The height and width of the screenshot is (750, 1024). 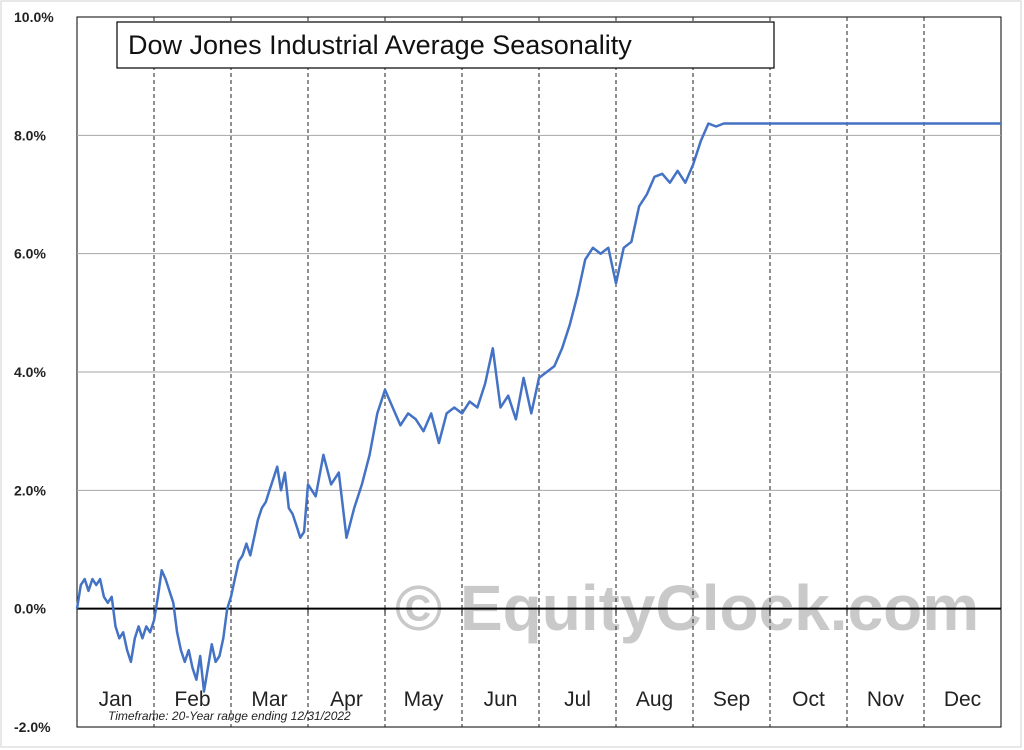 I want to click on y-tick-label: 4.0%, so click(x=30, y=372).